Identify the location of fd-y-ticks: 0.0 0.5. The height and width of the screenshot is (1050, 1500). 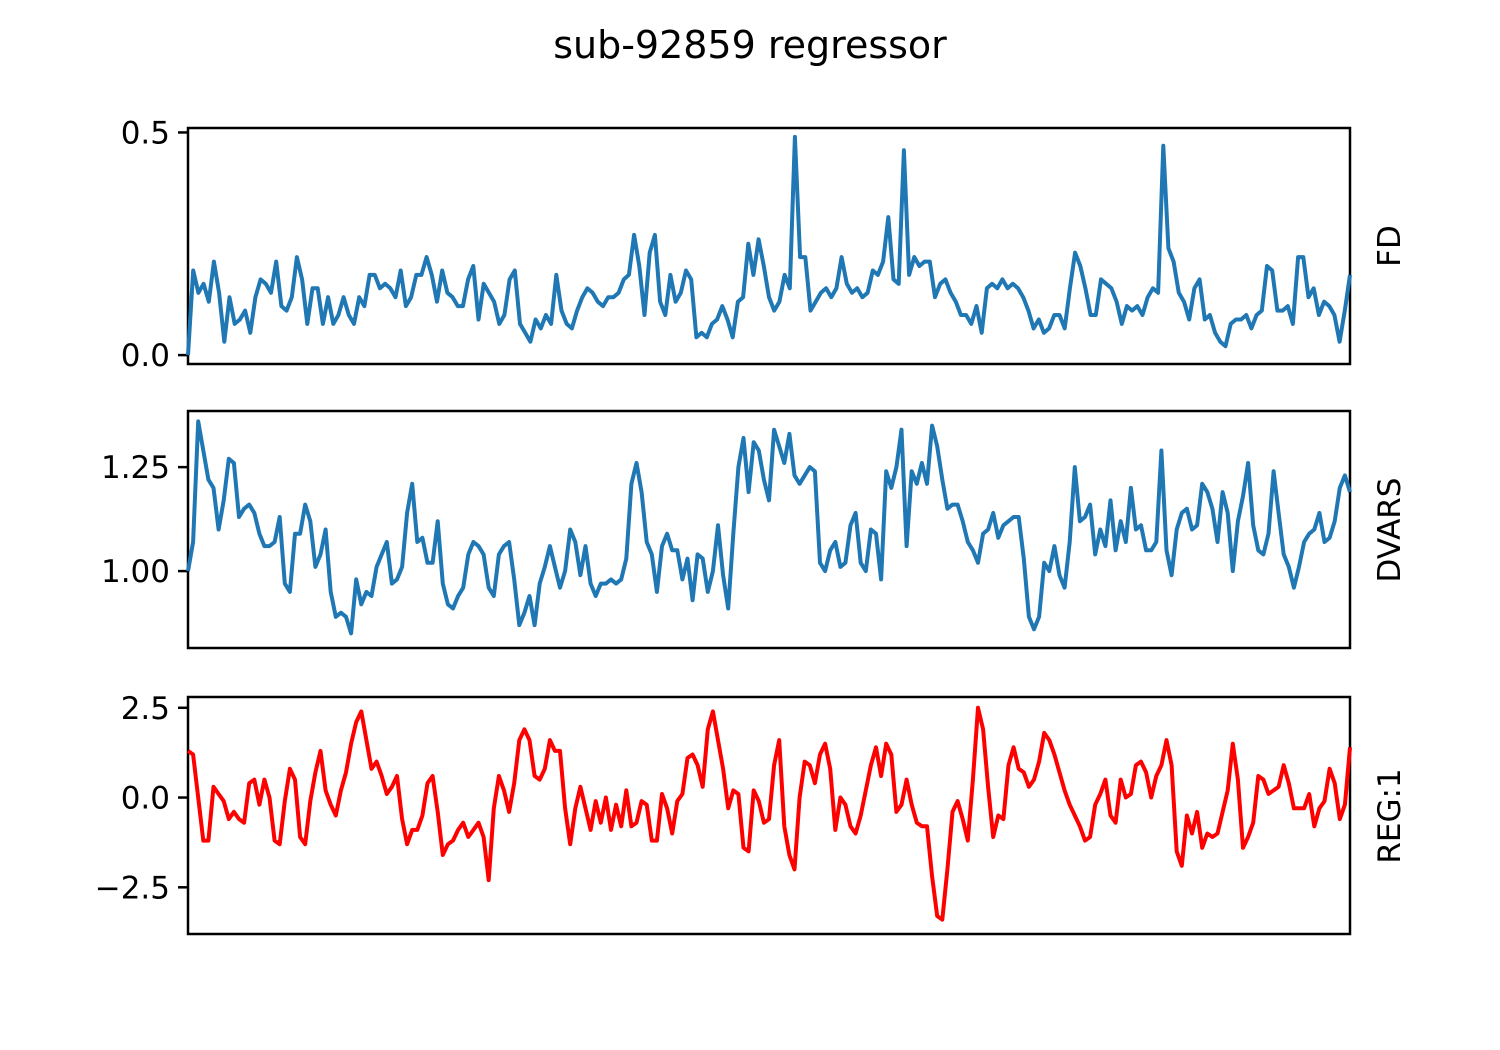
(154, 244).